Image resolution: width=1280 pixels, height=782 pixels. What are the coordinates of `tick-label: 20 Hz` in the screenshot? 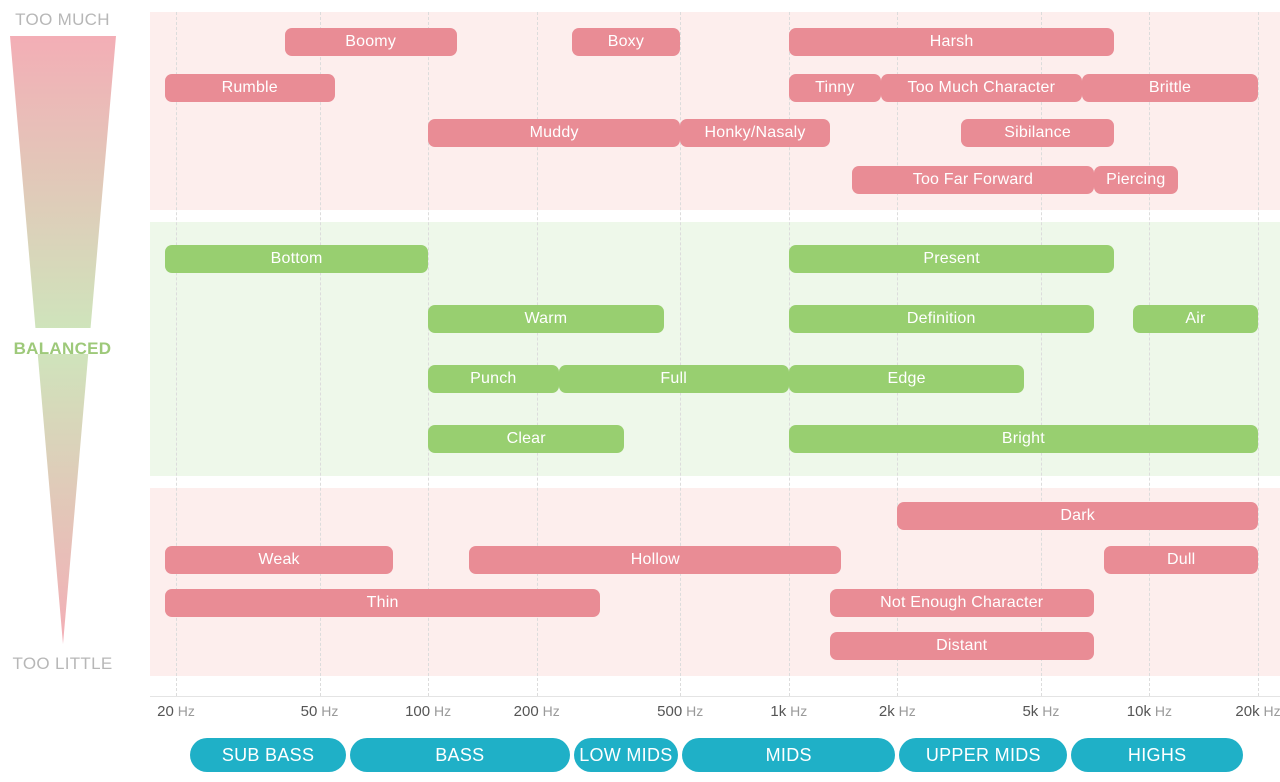 It's located at (176, 711).